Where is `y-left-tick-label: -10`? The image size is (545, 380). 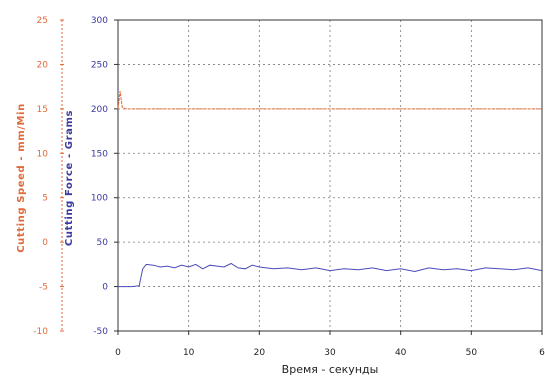
y-left-tick-label: -10 is located at coordinates (40, 332).